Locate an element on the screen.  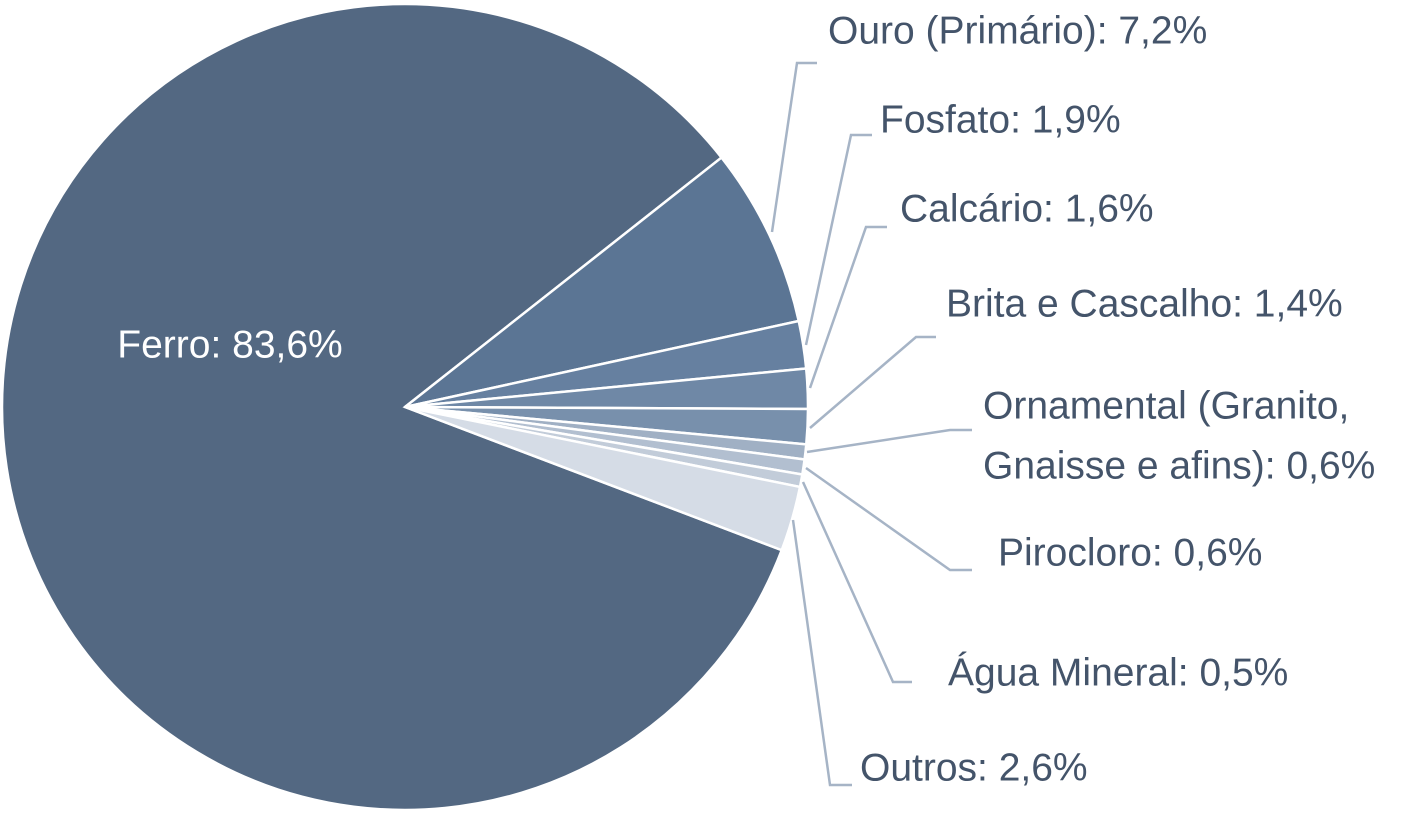
data-label: Ornamental (Granito, is located at coordinates (1166, 405).